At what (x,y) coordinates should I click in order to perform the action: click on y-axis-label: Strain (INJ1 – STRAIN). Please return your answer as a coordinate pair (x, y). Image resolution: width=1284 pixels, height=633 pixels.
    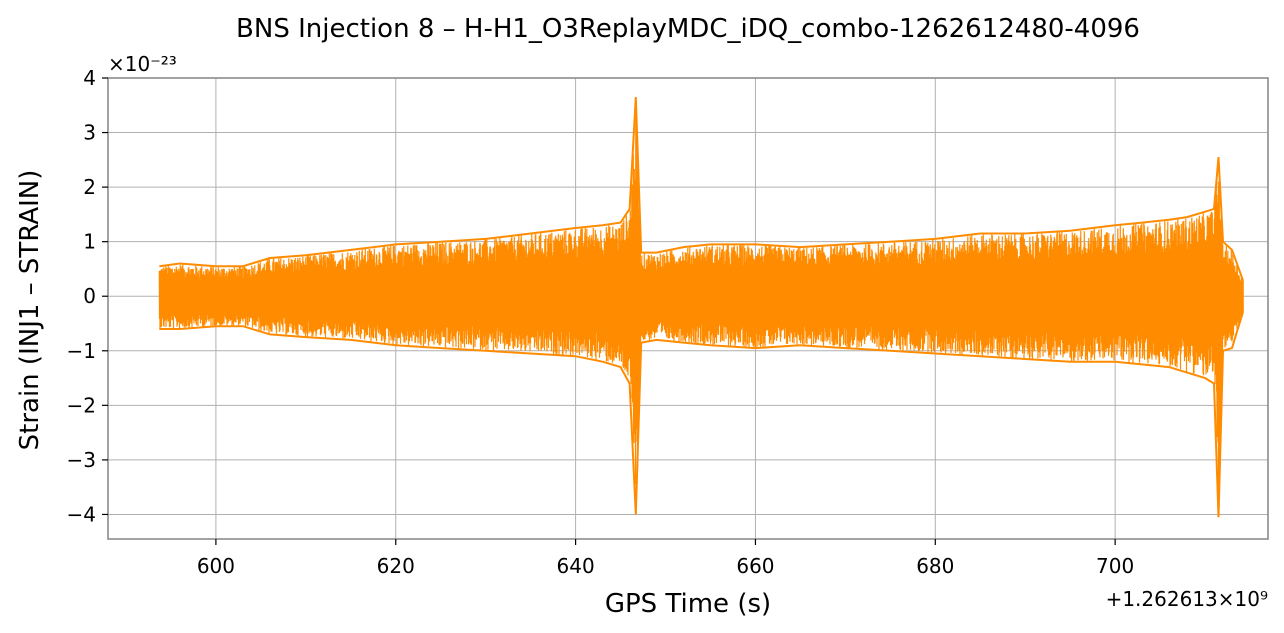
    Looking at the image, I should click on (30, 310).